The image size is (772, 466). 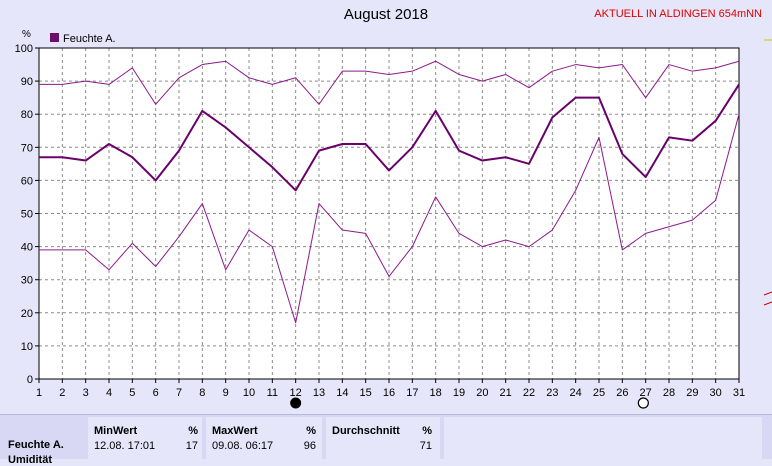 What do you see at coordinates (692, 393) in the screenshot?
I see `x-tick-label: 29` at bounding box center [692, 393].